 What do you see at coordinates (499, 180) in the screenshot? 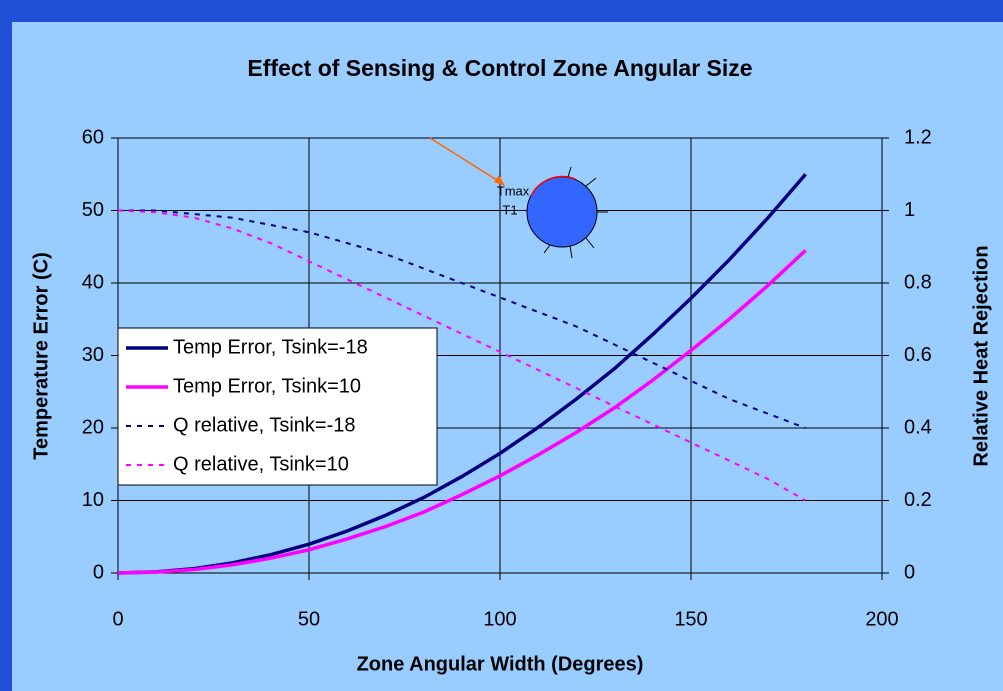
I see `arrowhead` at bounding box center [499, 180].